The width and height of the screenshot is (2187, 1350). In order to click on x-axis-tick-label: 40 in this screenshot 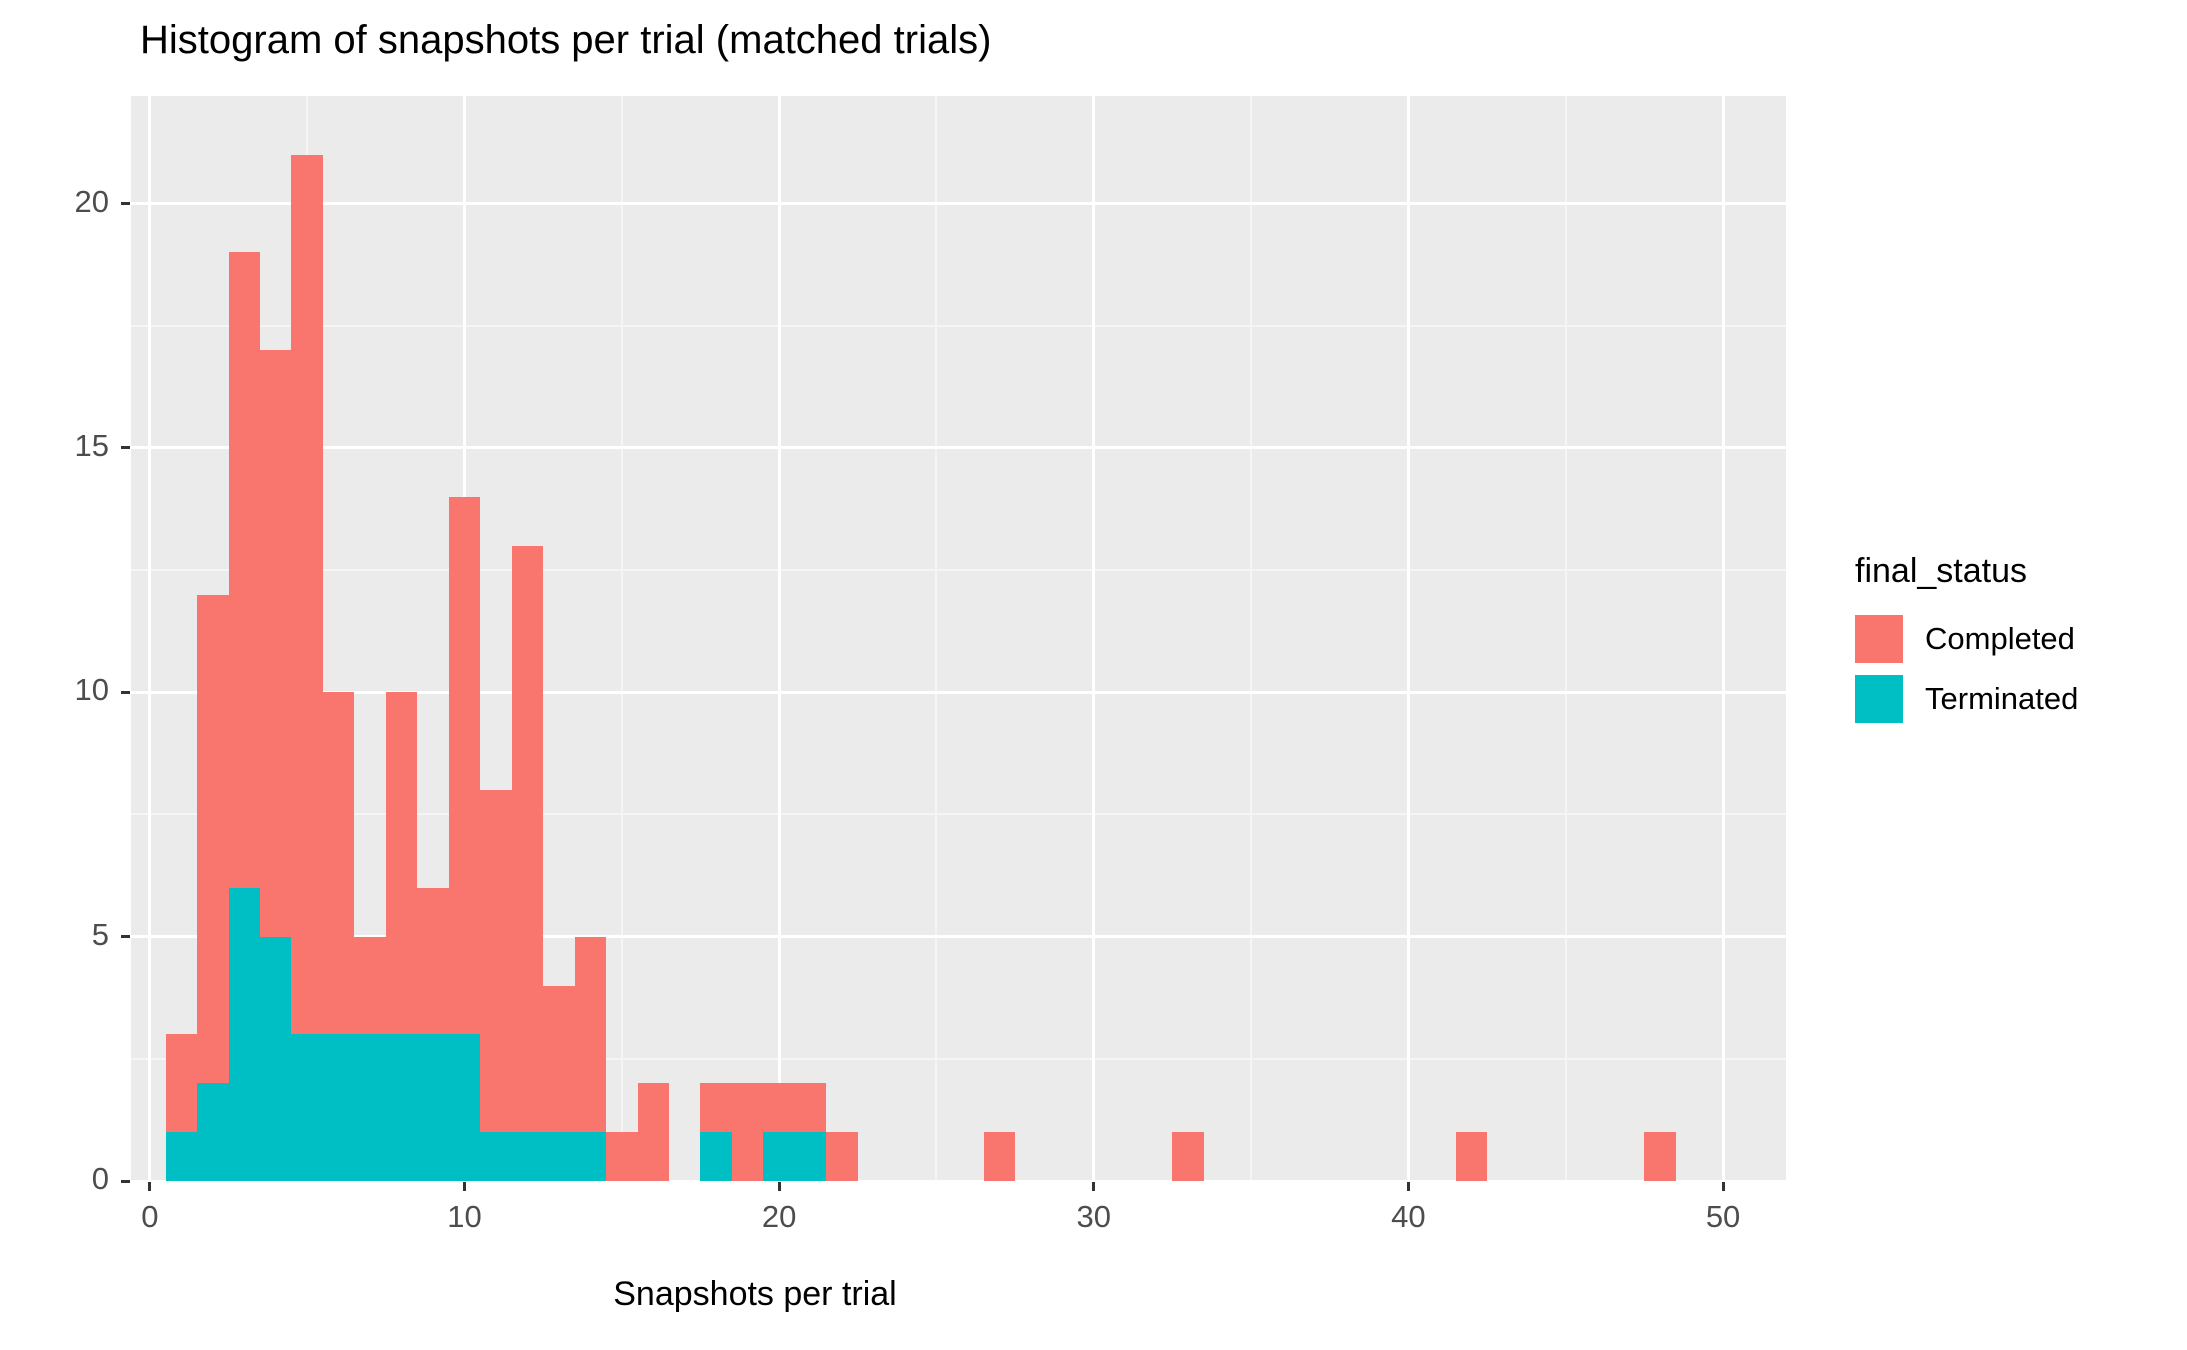, I will do `click(1408, 1216)`.